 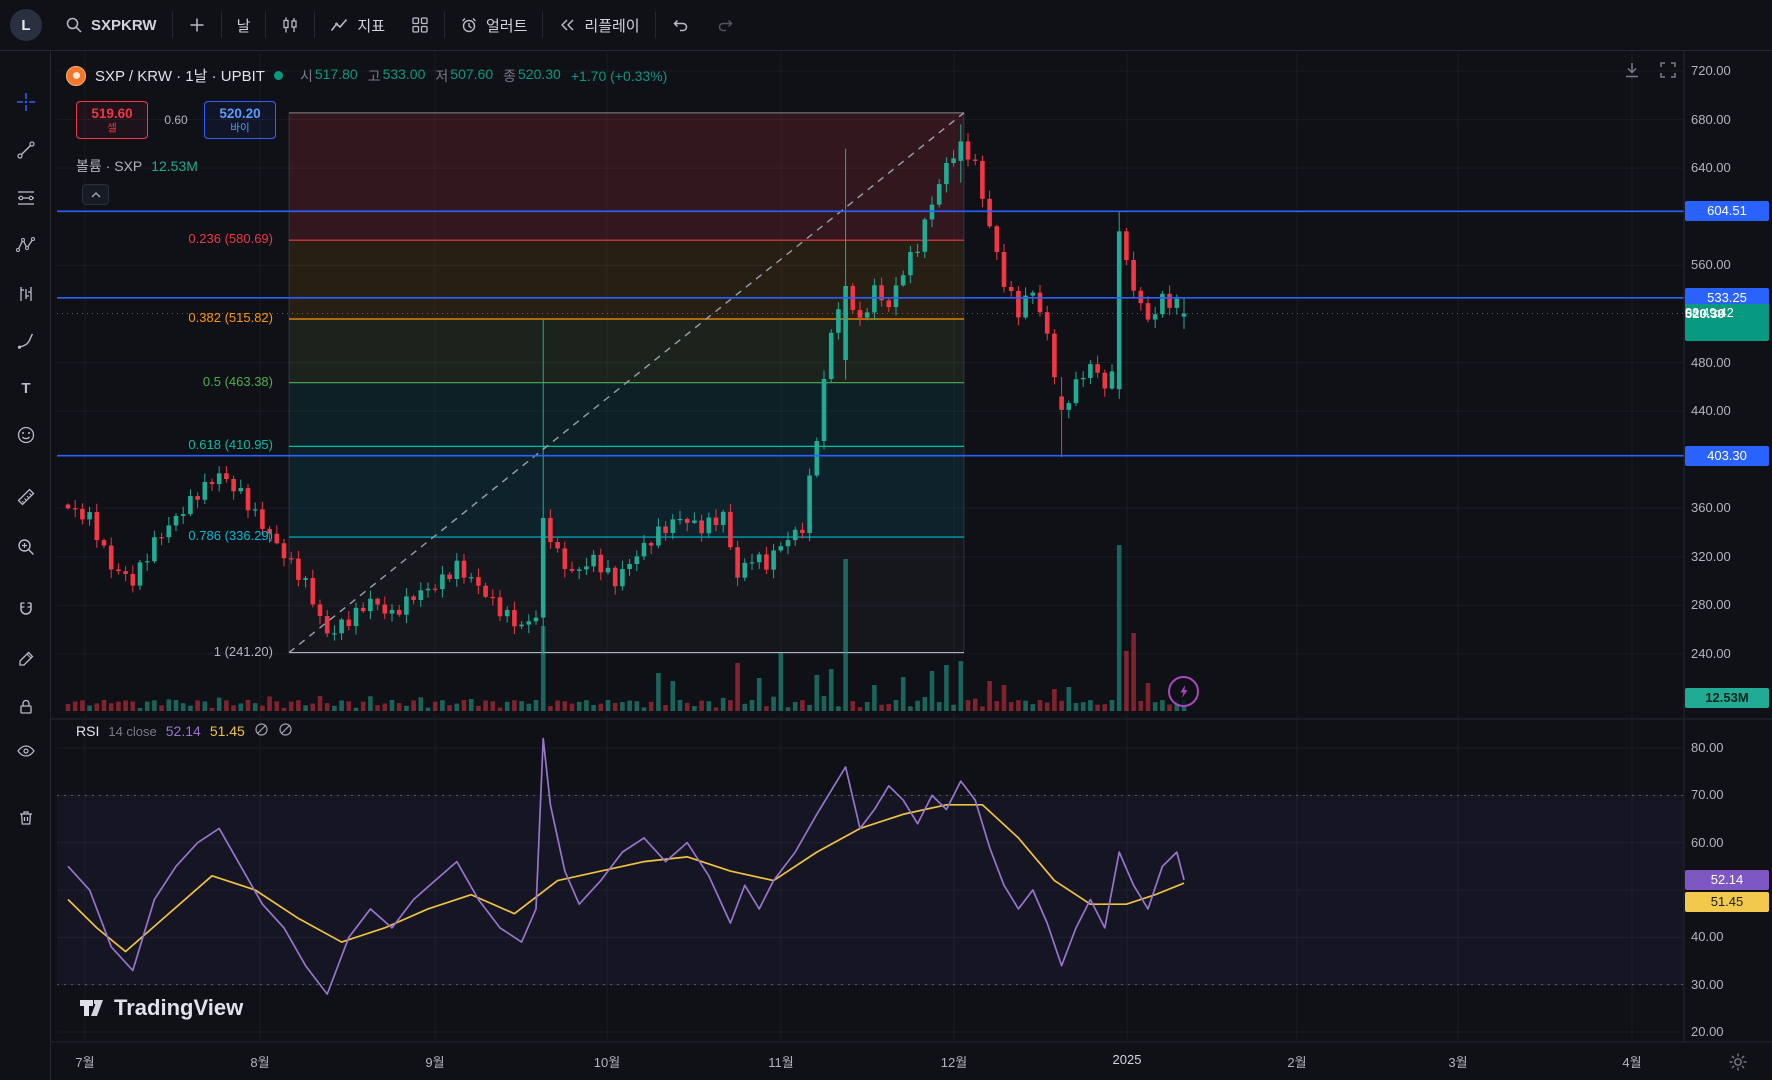 What do you see at coordinates (25, 496) in the screenshot?
I see `measure-tool` at bounding box center [25, 496].